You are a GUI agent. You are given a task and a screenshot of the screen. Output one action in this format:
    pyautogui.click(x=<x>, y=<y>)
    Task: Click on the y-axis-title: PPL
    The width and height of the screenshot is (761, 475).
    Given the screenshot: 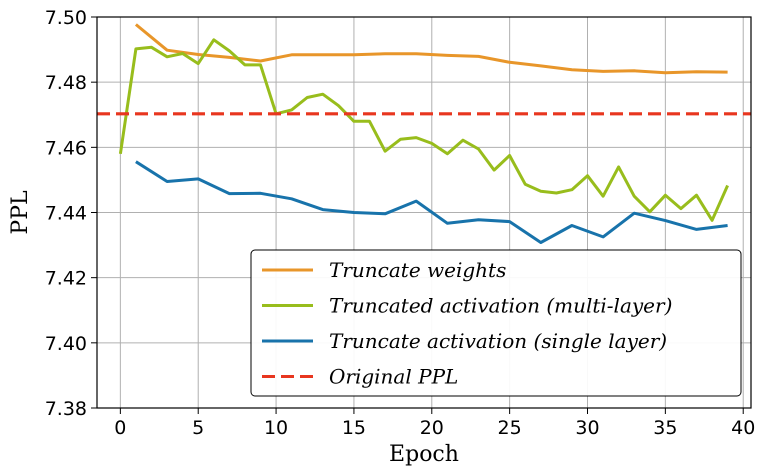 What is the action you would take?
    pyautogui.click(x=20, y=212)
    